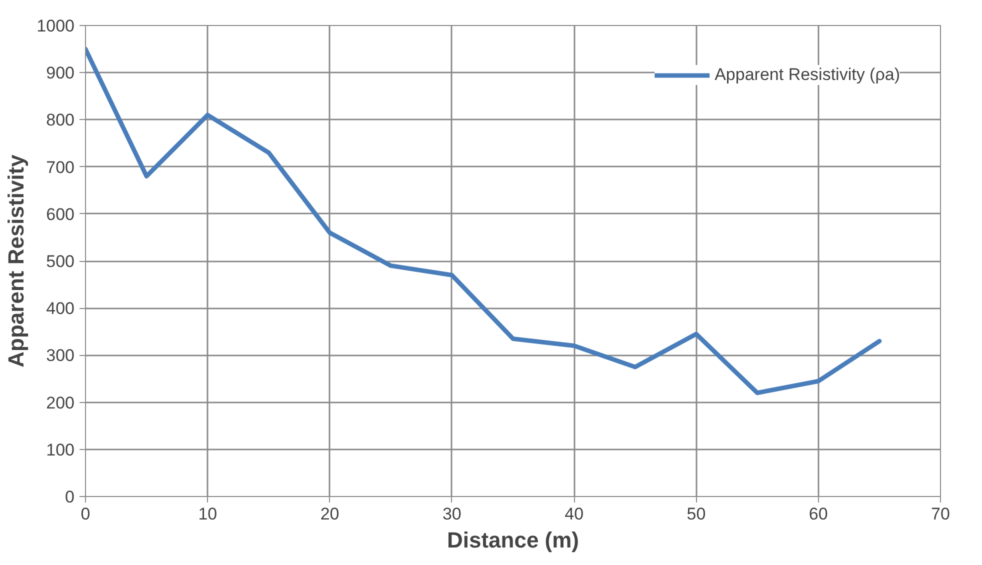 This screenshot has width=982, height=565. I want to click on y-tick-label: 700, so click(60, 167).